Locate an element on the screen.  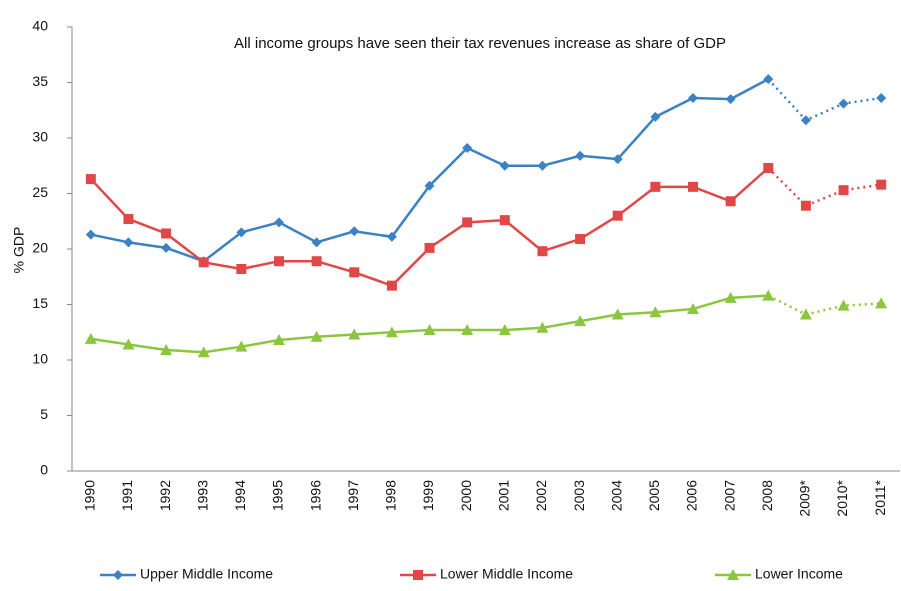
x-tick-label: 1993 is located at coordinates (202, 495).